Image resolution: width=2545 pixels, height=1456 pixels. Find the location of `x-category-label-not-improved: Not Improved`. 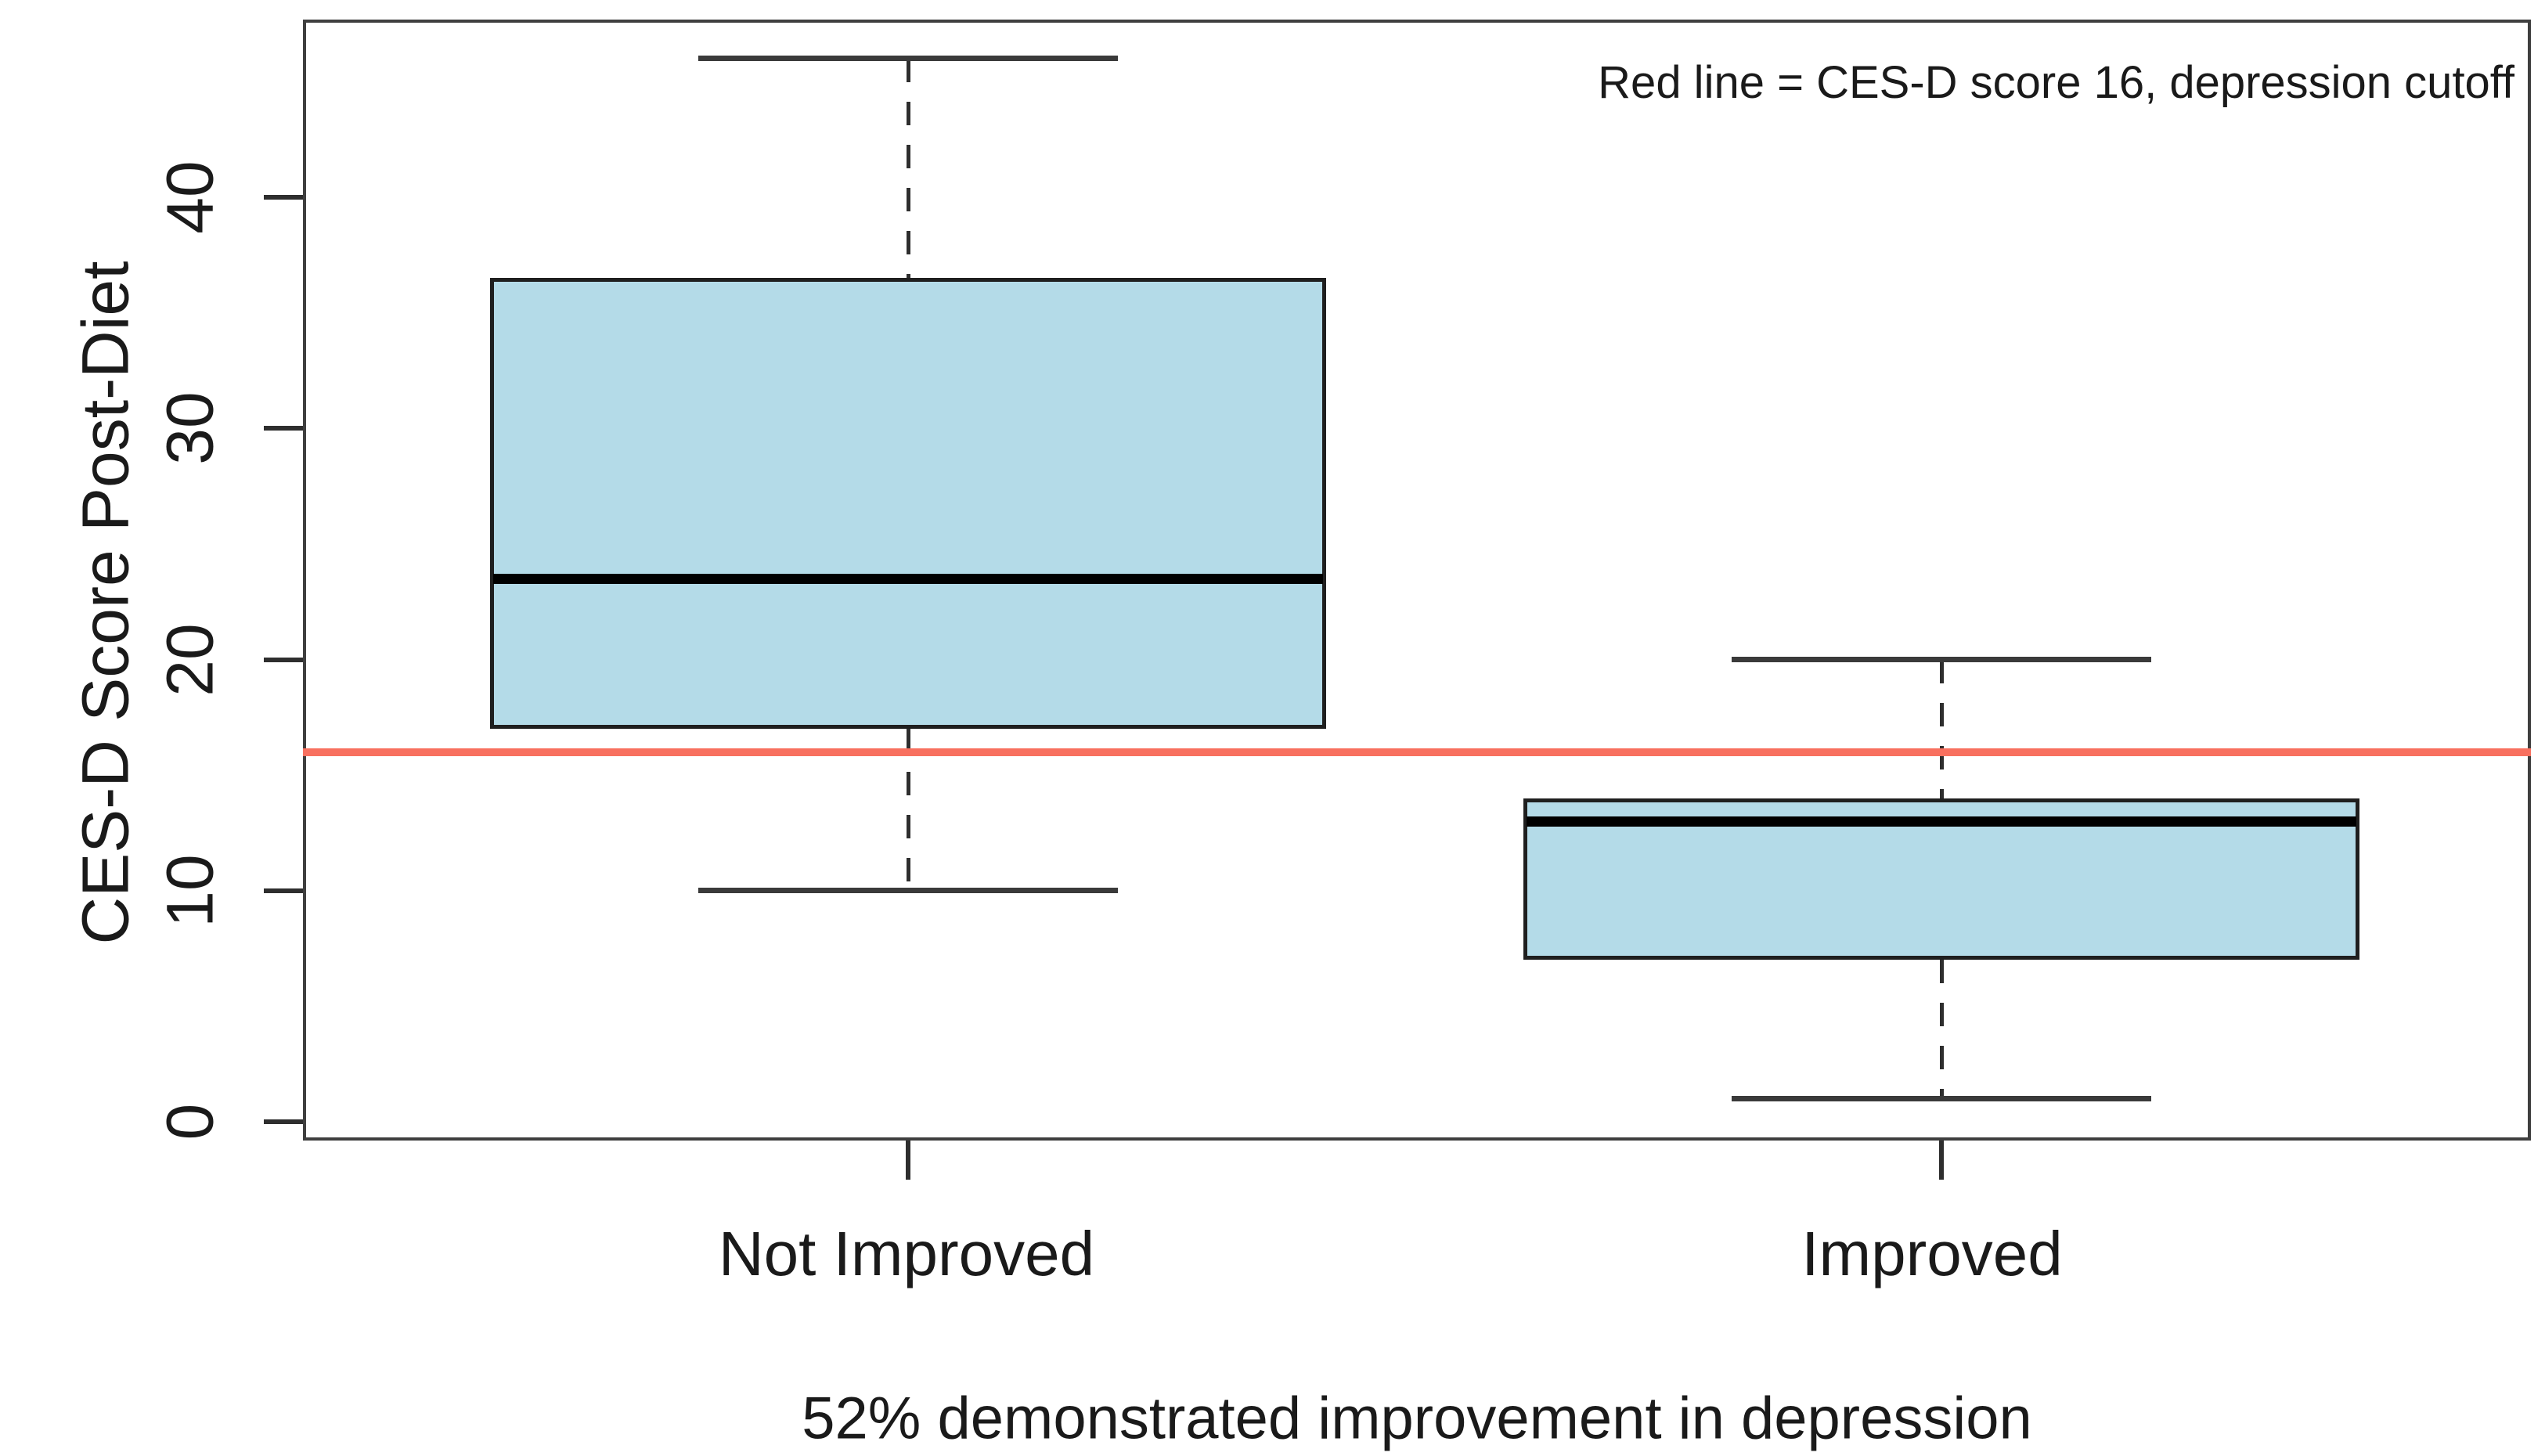

x-category-label-not-improved: Not Improved is located at coordinates (906, 1253).